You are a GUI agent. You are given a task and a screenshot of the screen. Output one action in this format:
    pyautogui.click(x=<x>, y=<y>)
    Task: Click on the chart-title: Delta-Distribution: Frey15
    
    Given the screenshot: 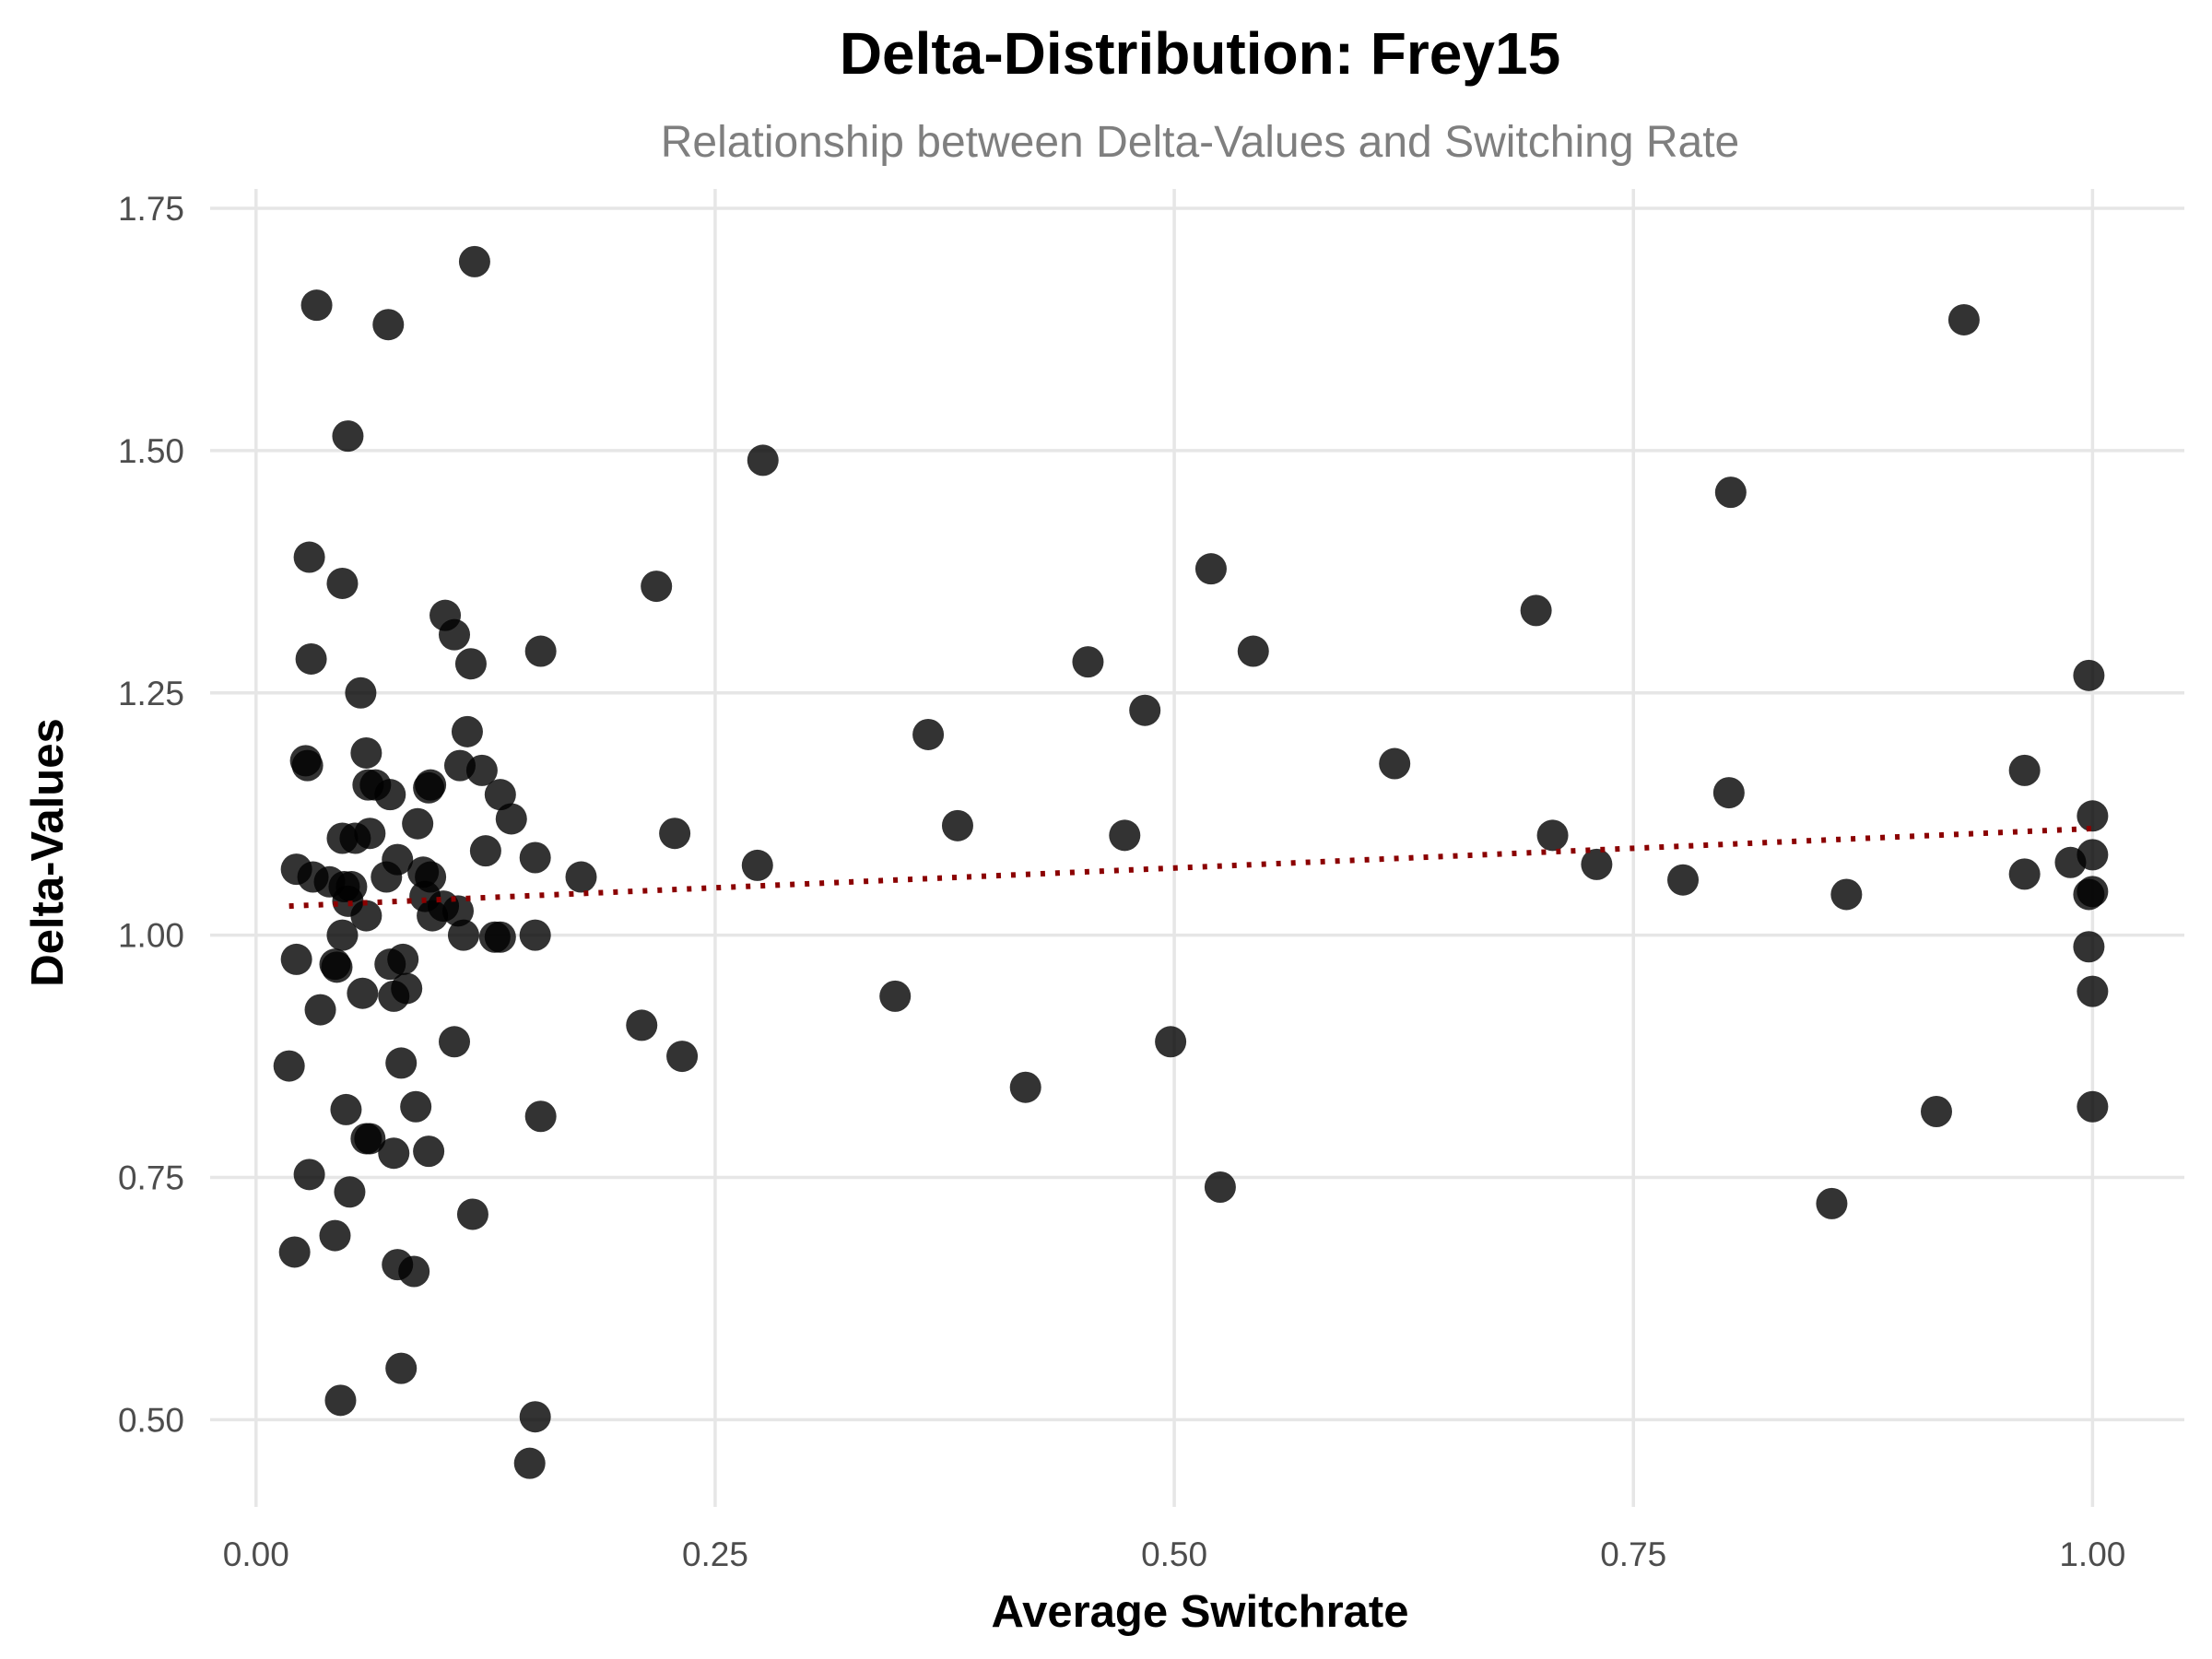 What is the action you would take?
    pyautogui.click(x=1200, y=53)
    